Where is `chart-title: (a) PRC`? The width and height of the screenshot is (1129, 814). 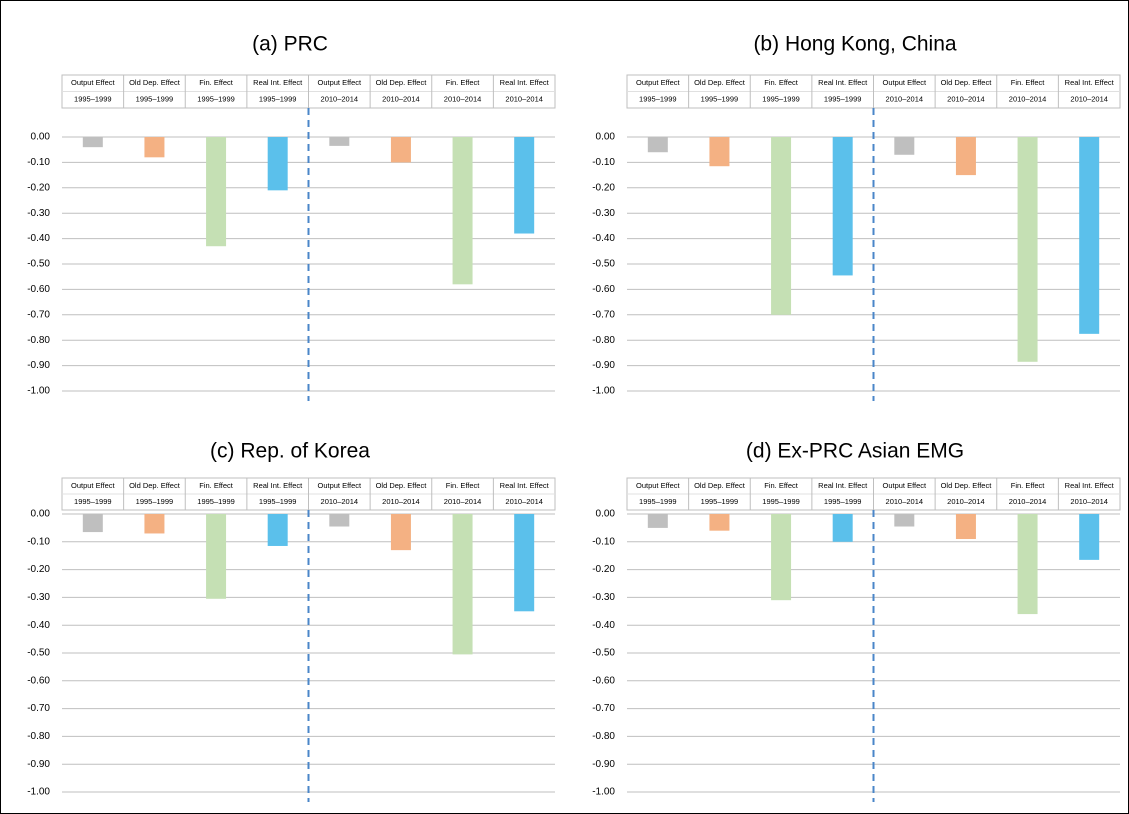
chart-title: (a) PRC is located at coordinates (290, 44).